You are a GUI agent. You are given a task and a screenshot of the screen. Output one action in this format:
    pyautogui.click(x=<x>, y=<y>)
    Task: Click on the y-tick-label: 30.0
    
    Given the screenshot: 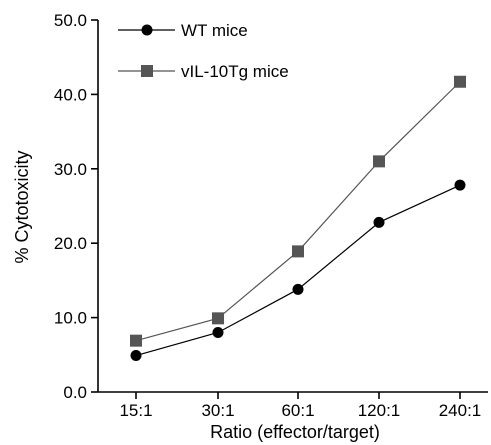 What is the action you would take?
    pyautogui.click(x=70, y=169)
    